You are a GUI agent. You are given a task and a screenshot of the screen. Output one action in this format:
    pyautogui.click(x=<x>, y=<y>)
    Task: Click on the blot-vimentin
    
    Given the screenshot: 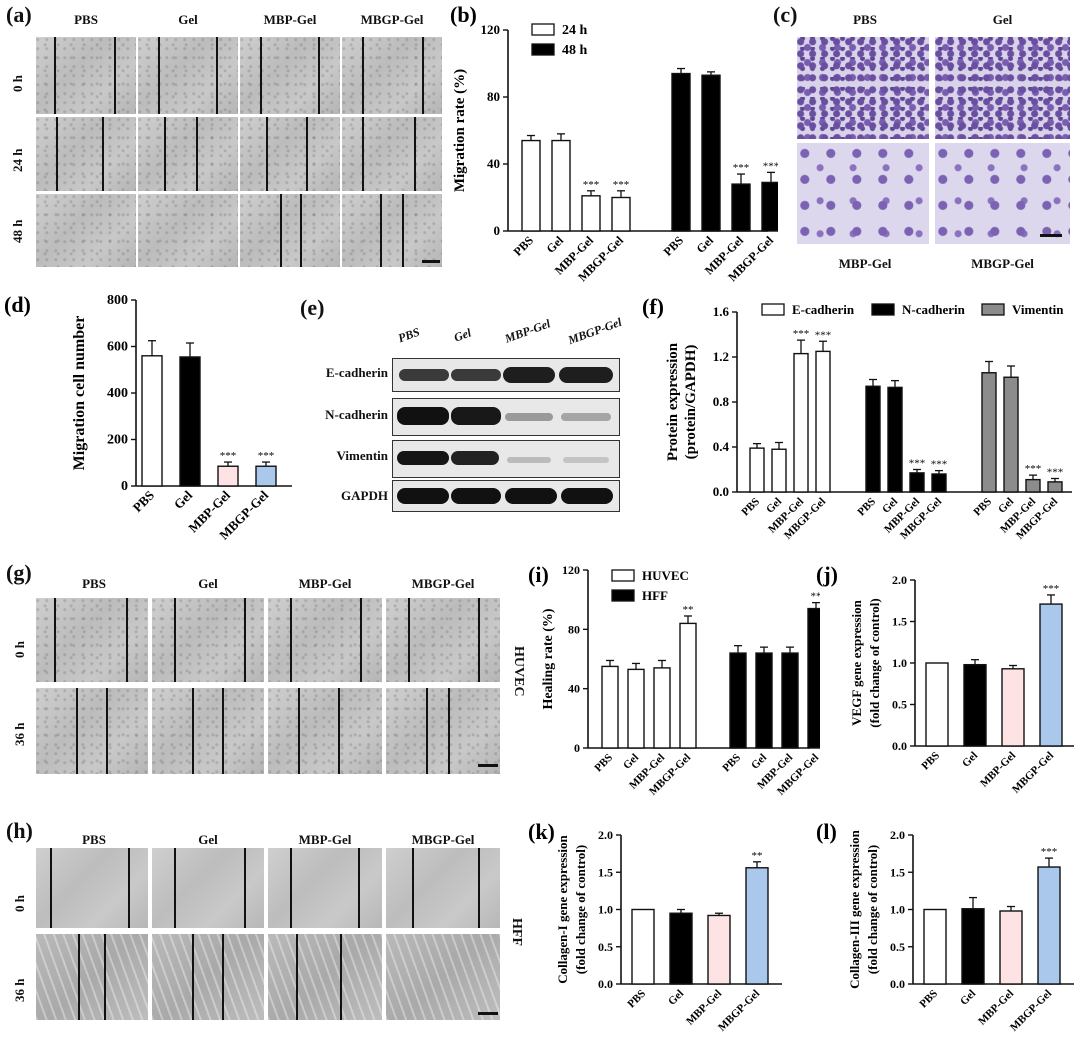 What is the action you would take?
    pyautogui.click(x=506, y=459)
    